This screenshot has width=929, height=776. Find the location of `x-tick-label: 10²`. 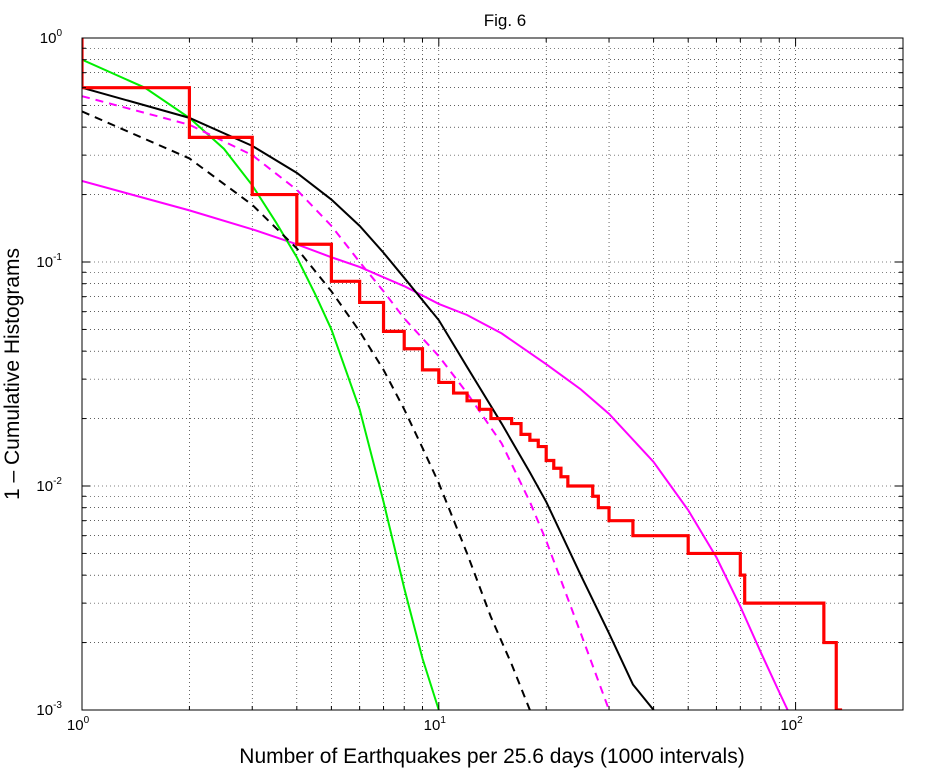

x-tick-label: 10² is located at coordinates (791, 724).